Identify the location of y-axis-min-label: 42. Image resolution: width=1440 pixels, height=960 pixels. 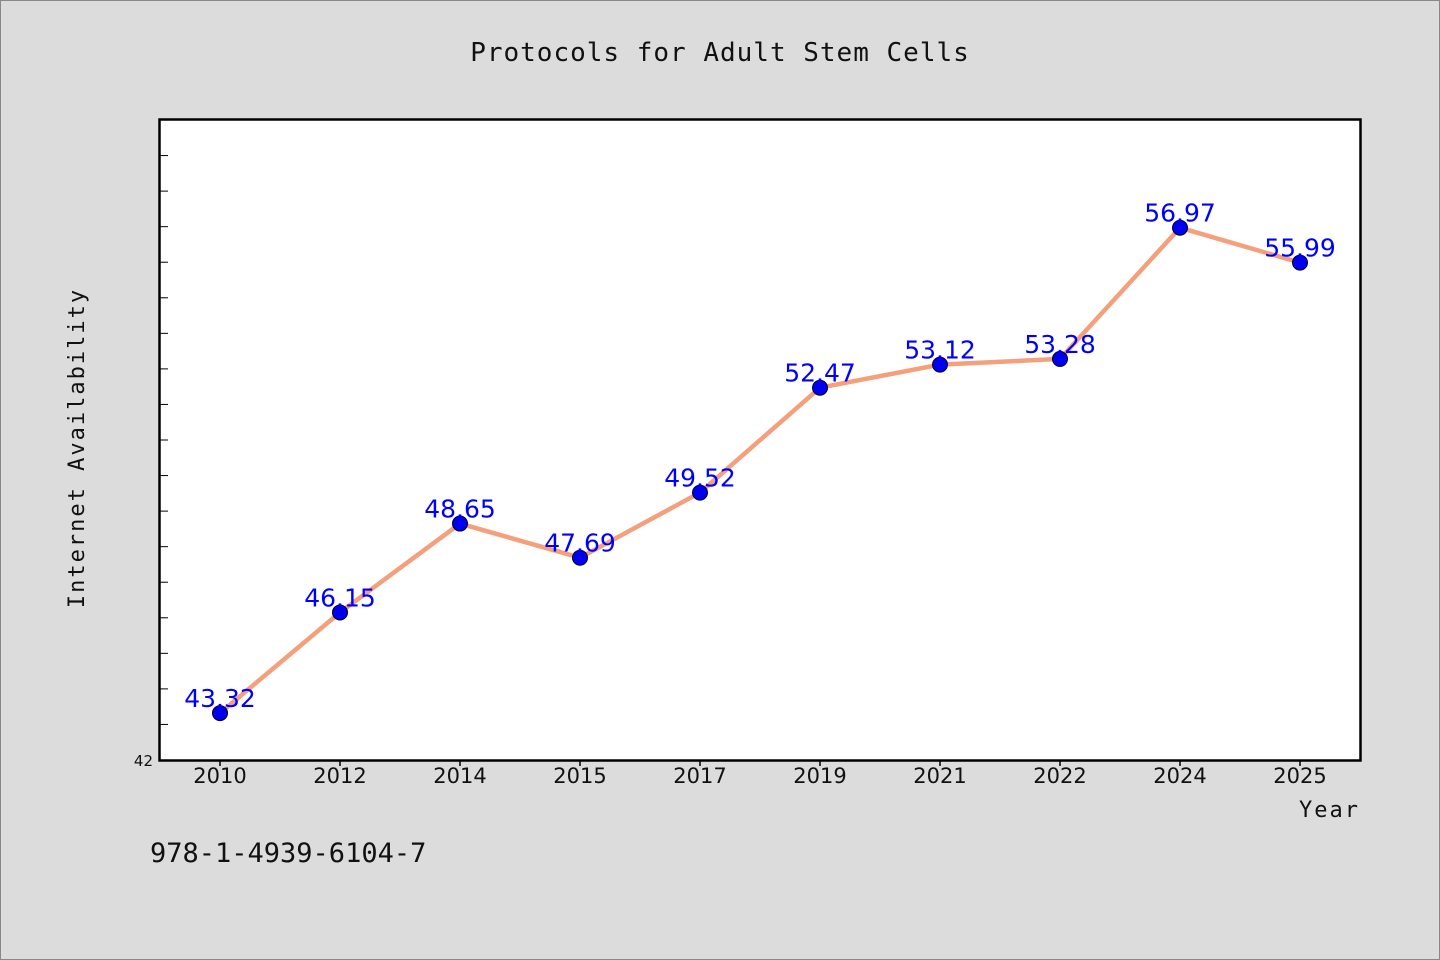
(143, 761).